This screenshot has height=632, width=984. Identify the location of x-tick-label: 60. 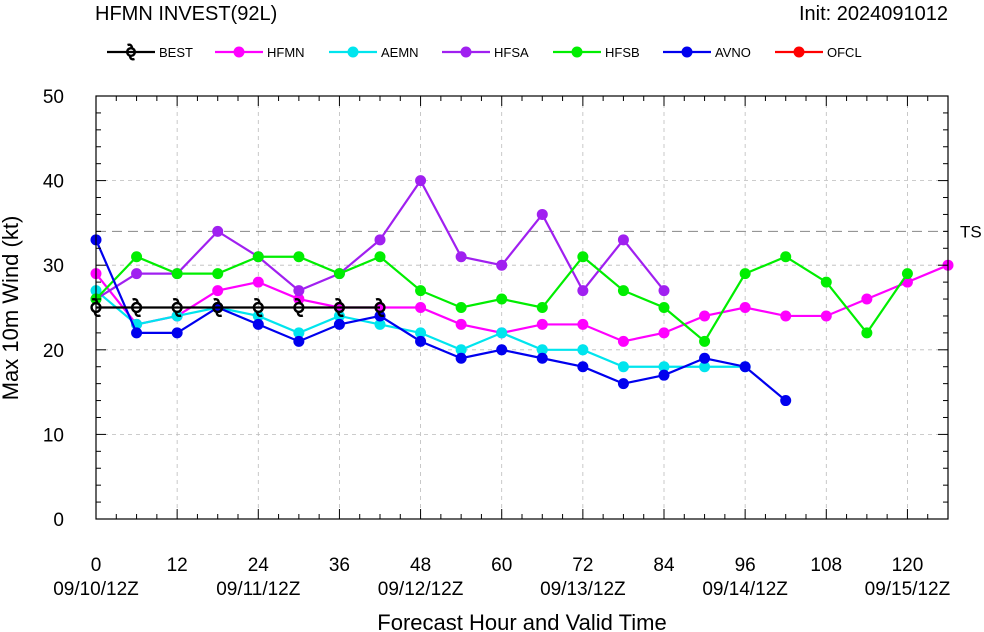
(501, 565).